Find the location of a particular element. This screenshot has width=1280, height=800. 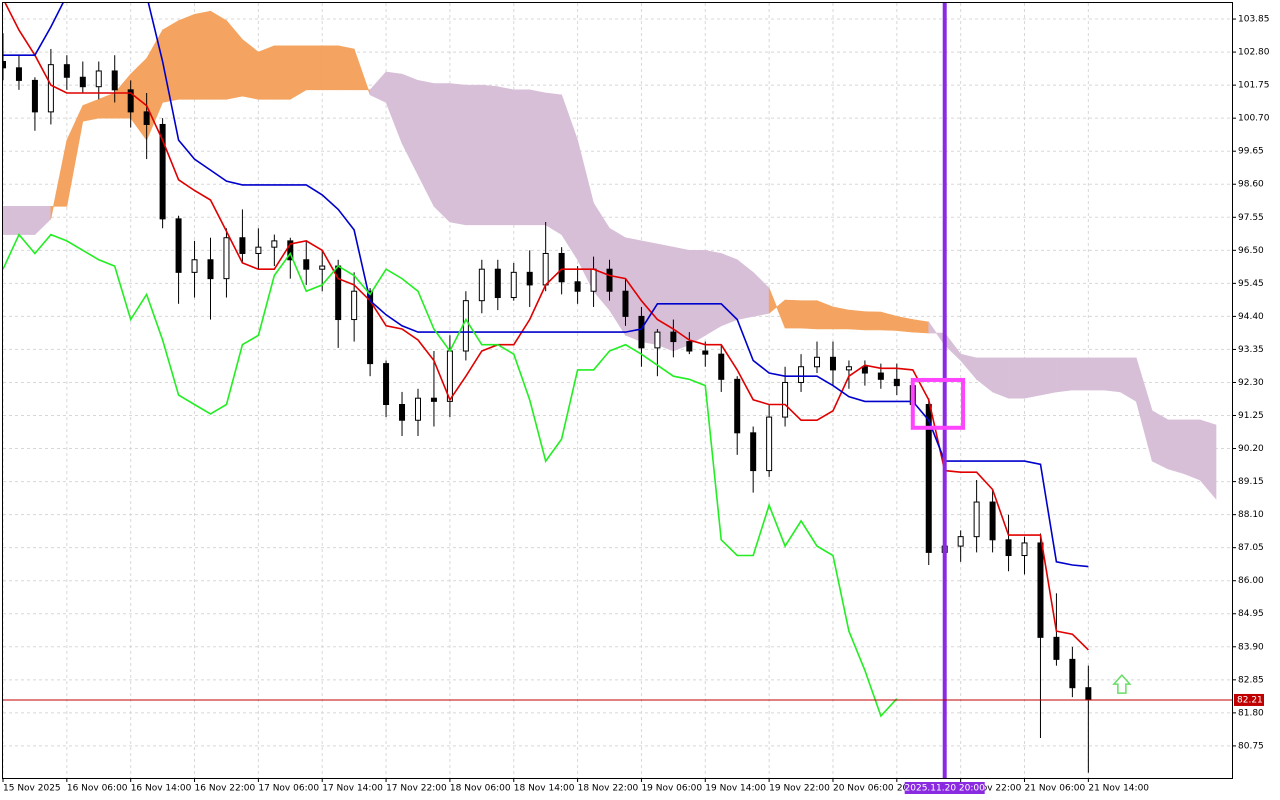

x-tick-label: 16 Nov 22:00 is located at coordinates (225, 789).